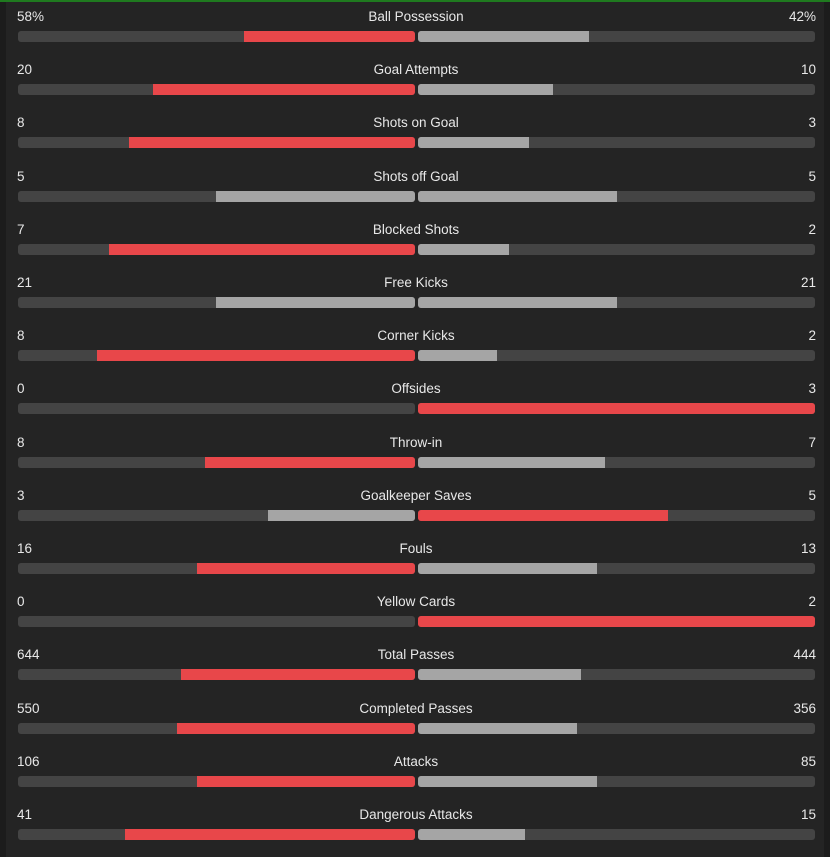 The height and width of the screenshot is (857, 830). Describe the element at coordinates (21, 389) in the screenshot. I see `home-value: 0` at that location.